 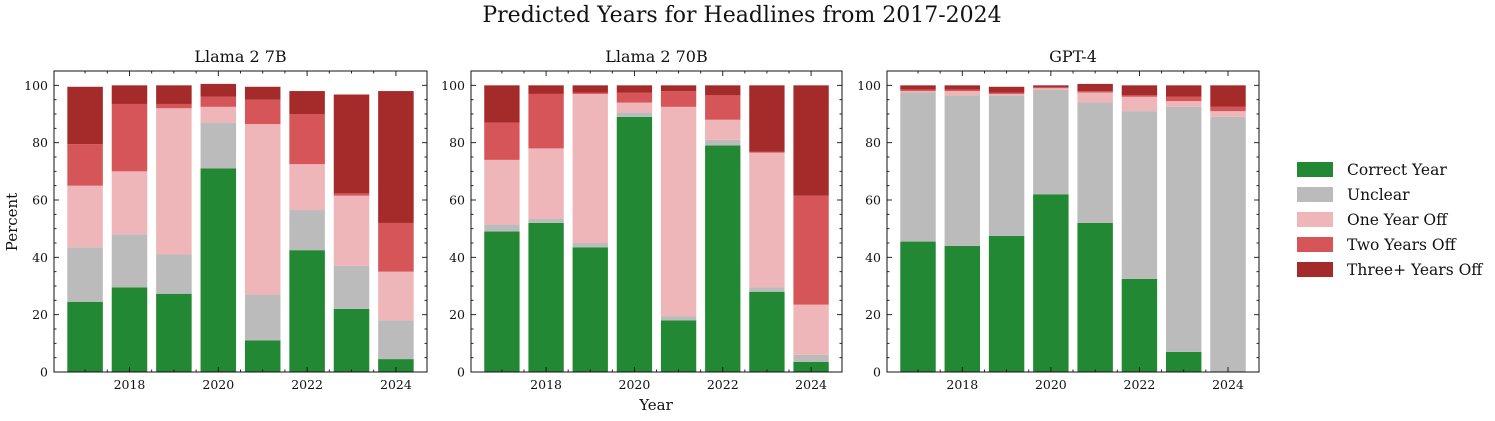 I want to click on panel-title: Llama 2 7B, so click(x=240, y=56).